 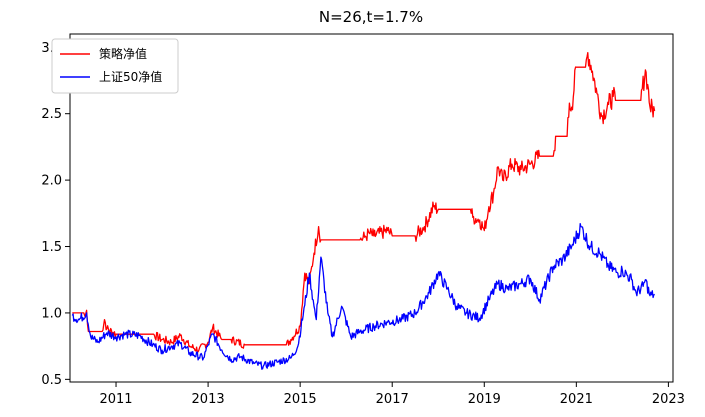 What do you see at coordinates (55, 214) in the screenshot?
I see `y-axis: 0.51.01.52.02.53.0` at bounding box center [55, 214].